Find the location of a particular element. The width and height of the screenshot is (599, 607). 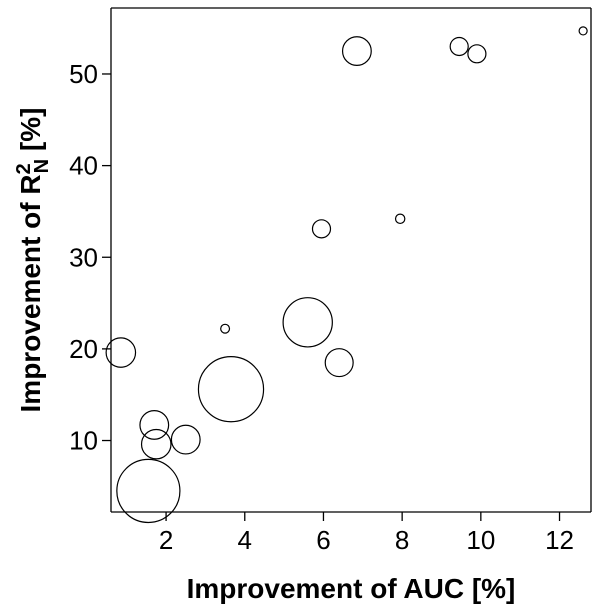

y-axis-title-prefix: Improvement of R is located at coordinates (30, 293).